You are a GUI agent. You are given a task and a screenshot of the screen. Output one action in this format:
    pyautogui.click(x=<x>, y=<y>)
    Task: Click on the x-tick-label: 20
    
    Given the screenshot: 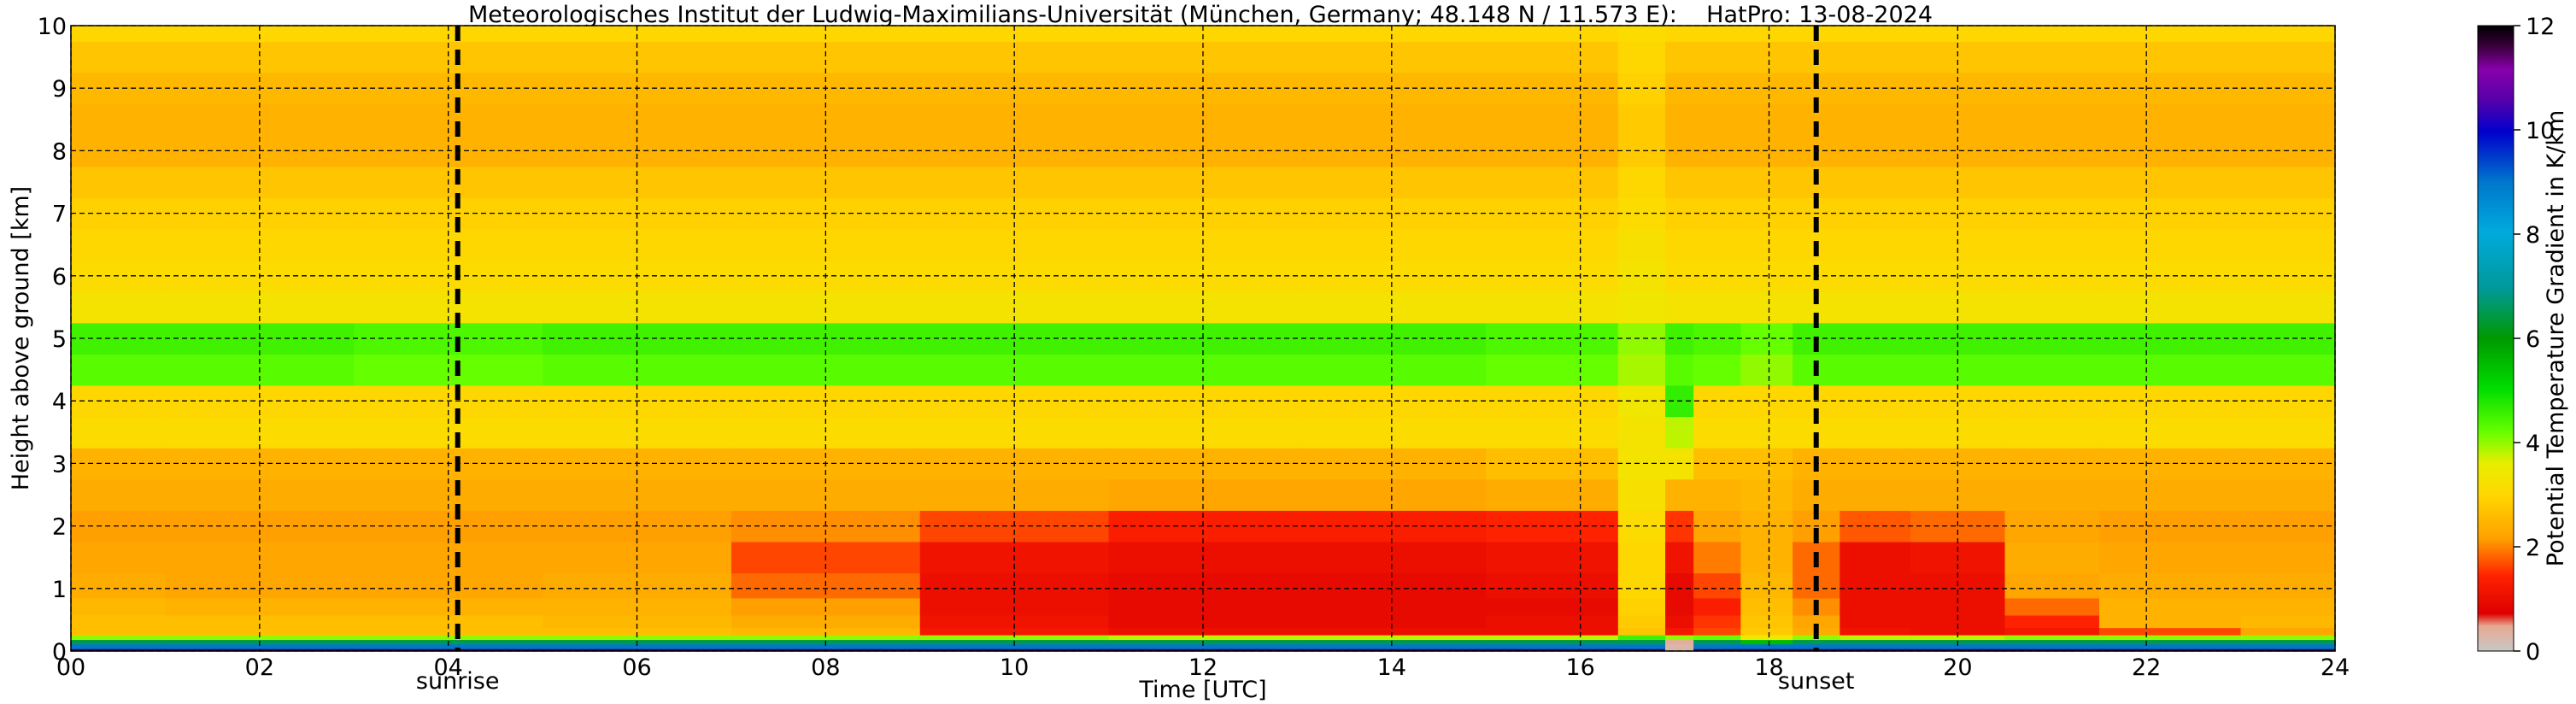 What is the action you would take?
    pyautogui.click(x=1957, y=667)
    